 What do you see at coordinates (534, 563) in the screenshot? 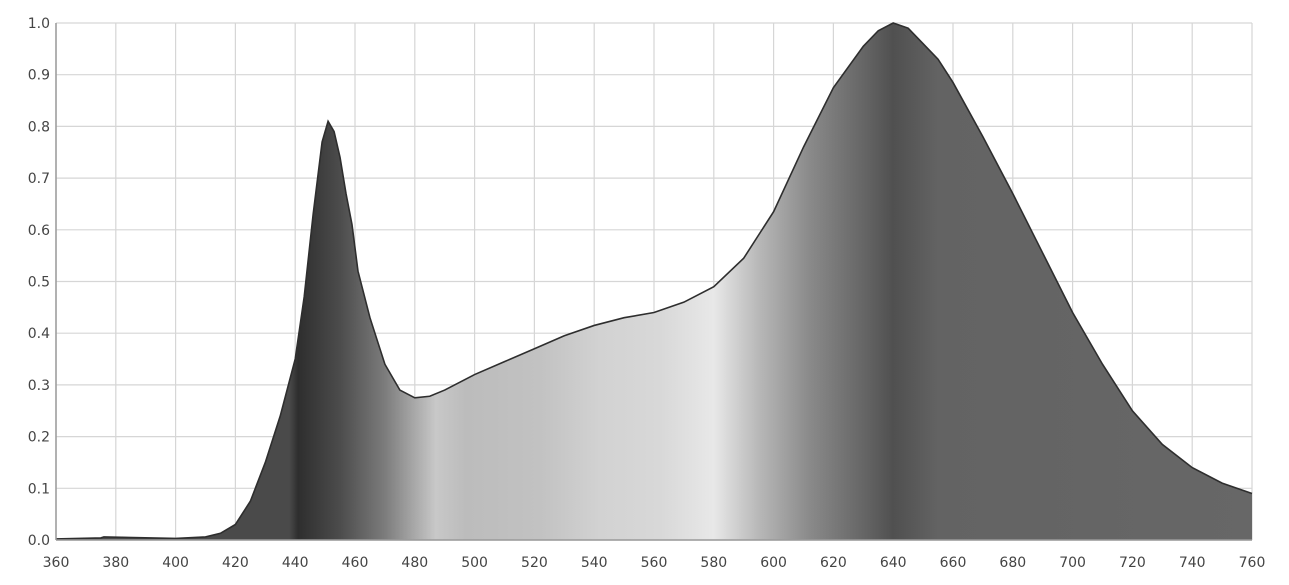
I see `x-tick-label: 520` at bounding box center [534, 563].